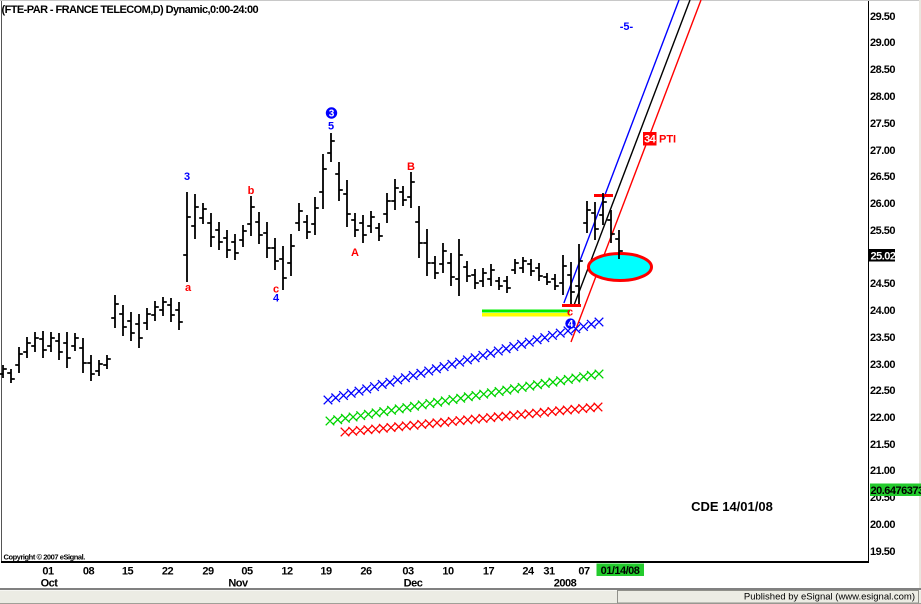 This screenshot has width=921, height=604. I want to click on svg-text: 26, so click(366, 572).